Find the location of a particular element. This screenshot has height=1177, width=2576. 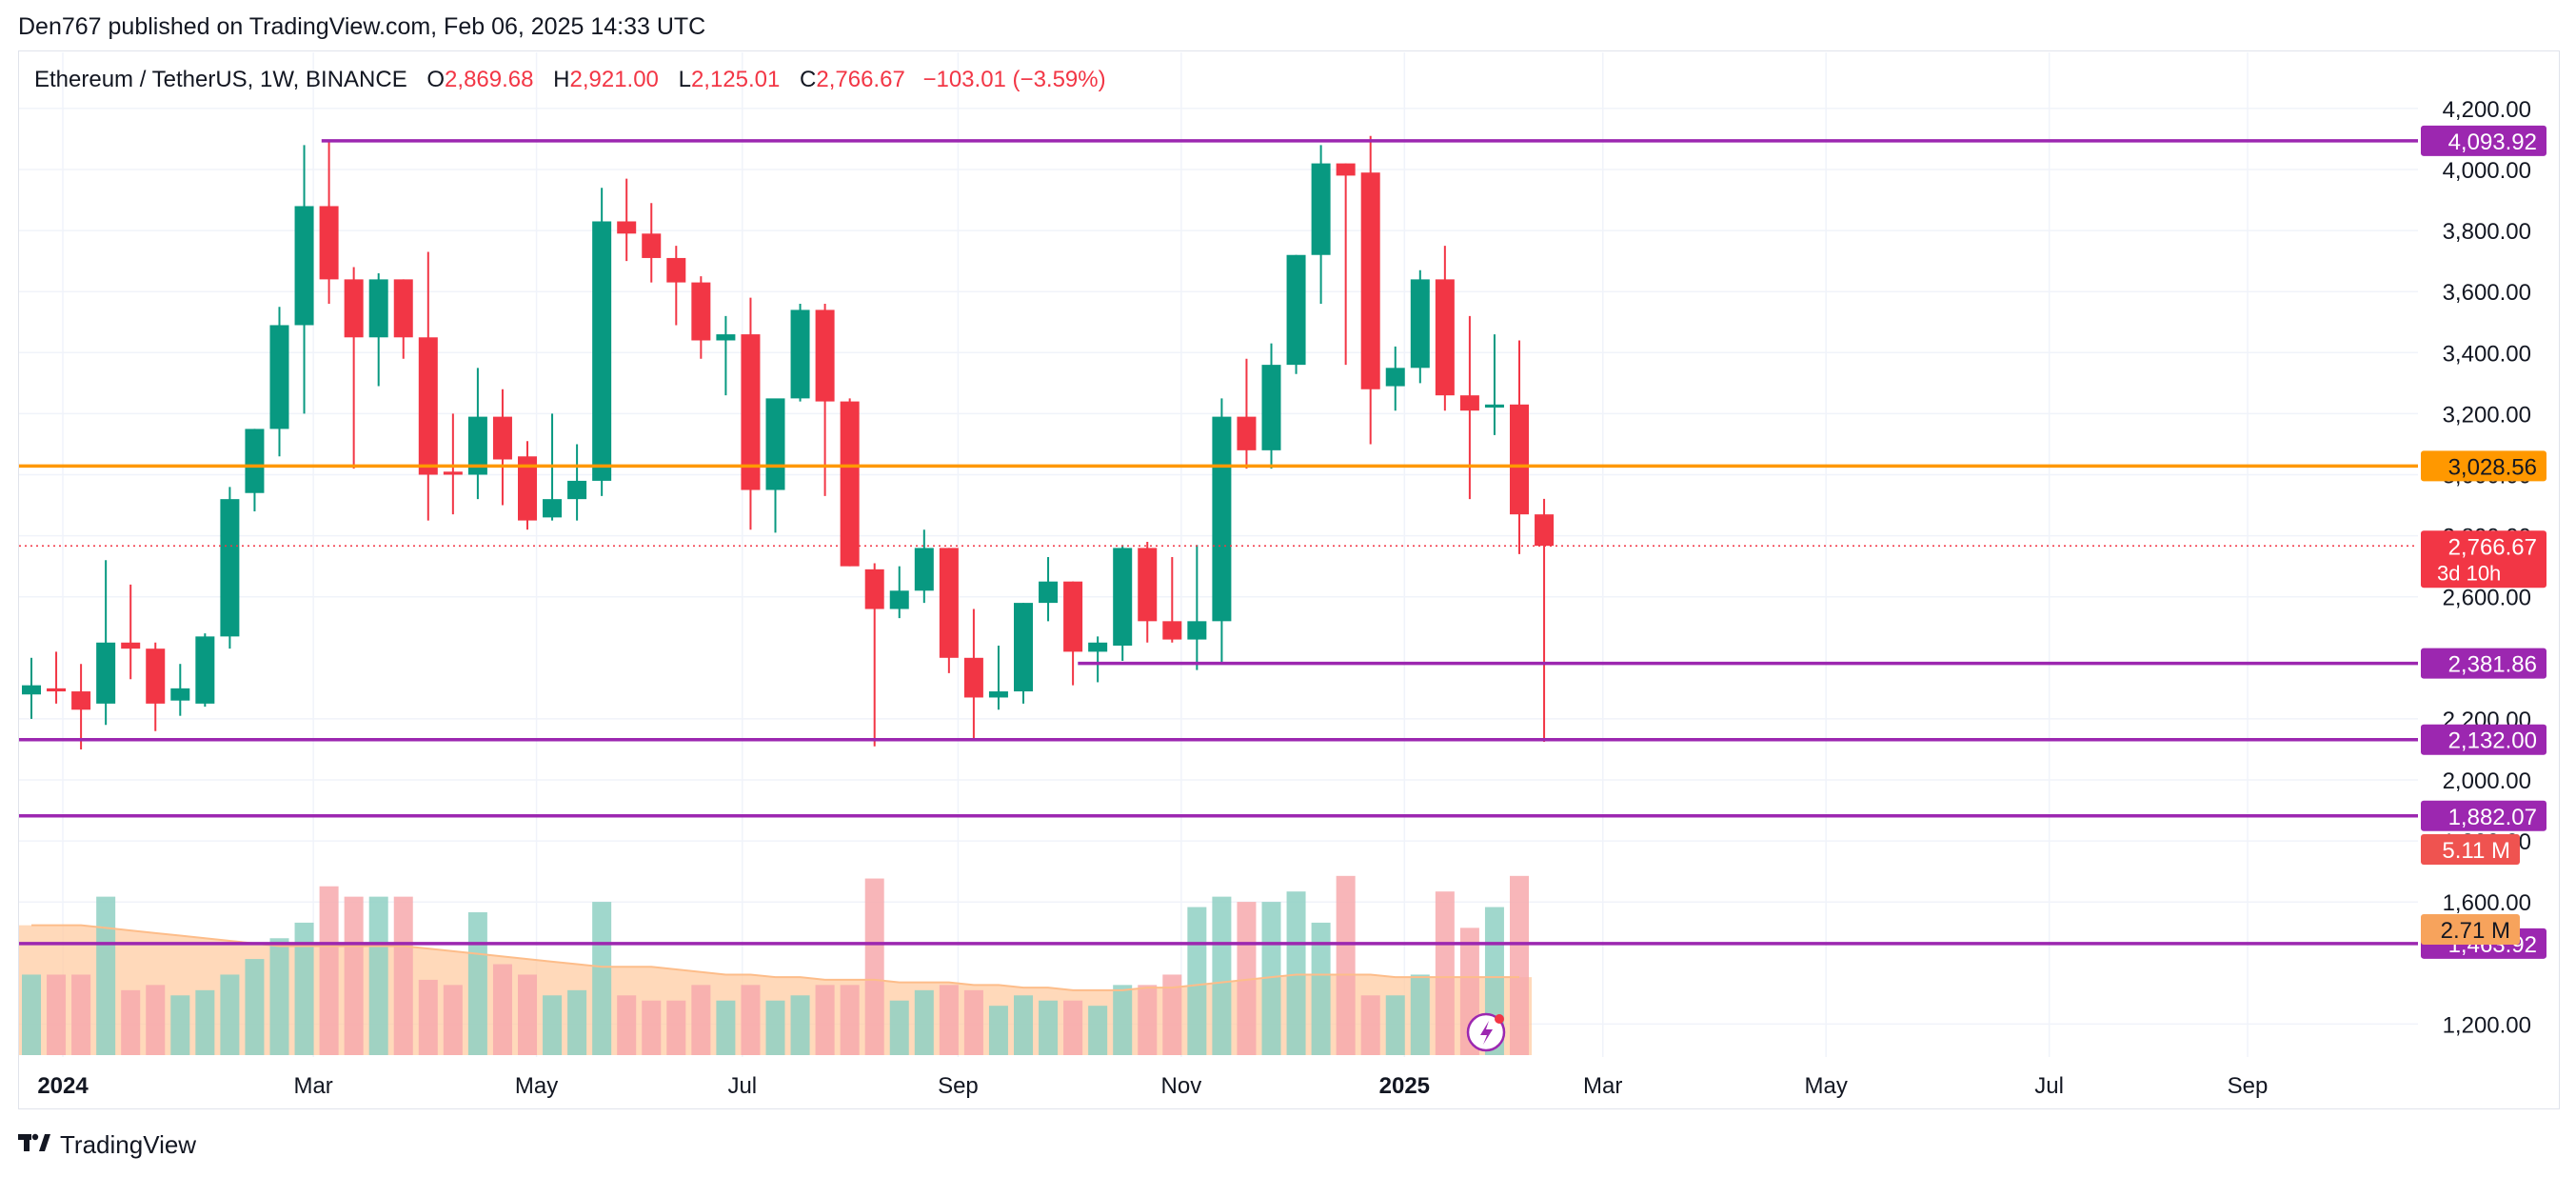

price-tick-label: 3,600.00 is located at coordinates (2487, 293).